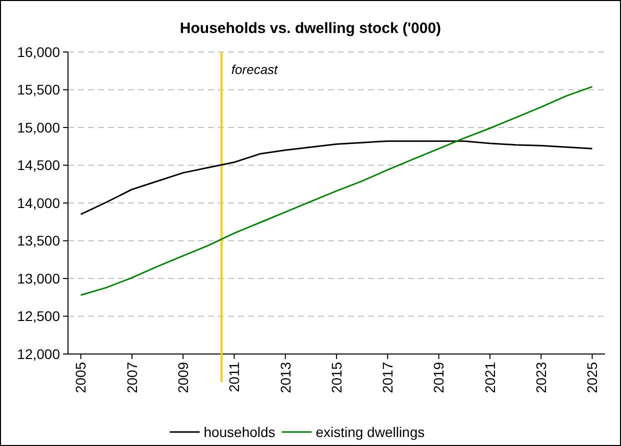 Image resolution: width=621 pixels, height=446 pixels. What do you see at coordinates (38, 127) in the screenshot?
I see `y-tick-label: 15,000` at bounding box center [38, 127].